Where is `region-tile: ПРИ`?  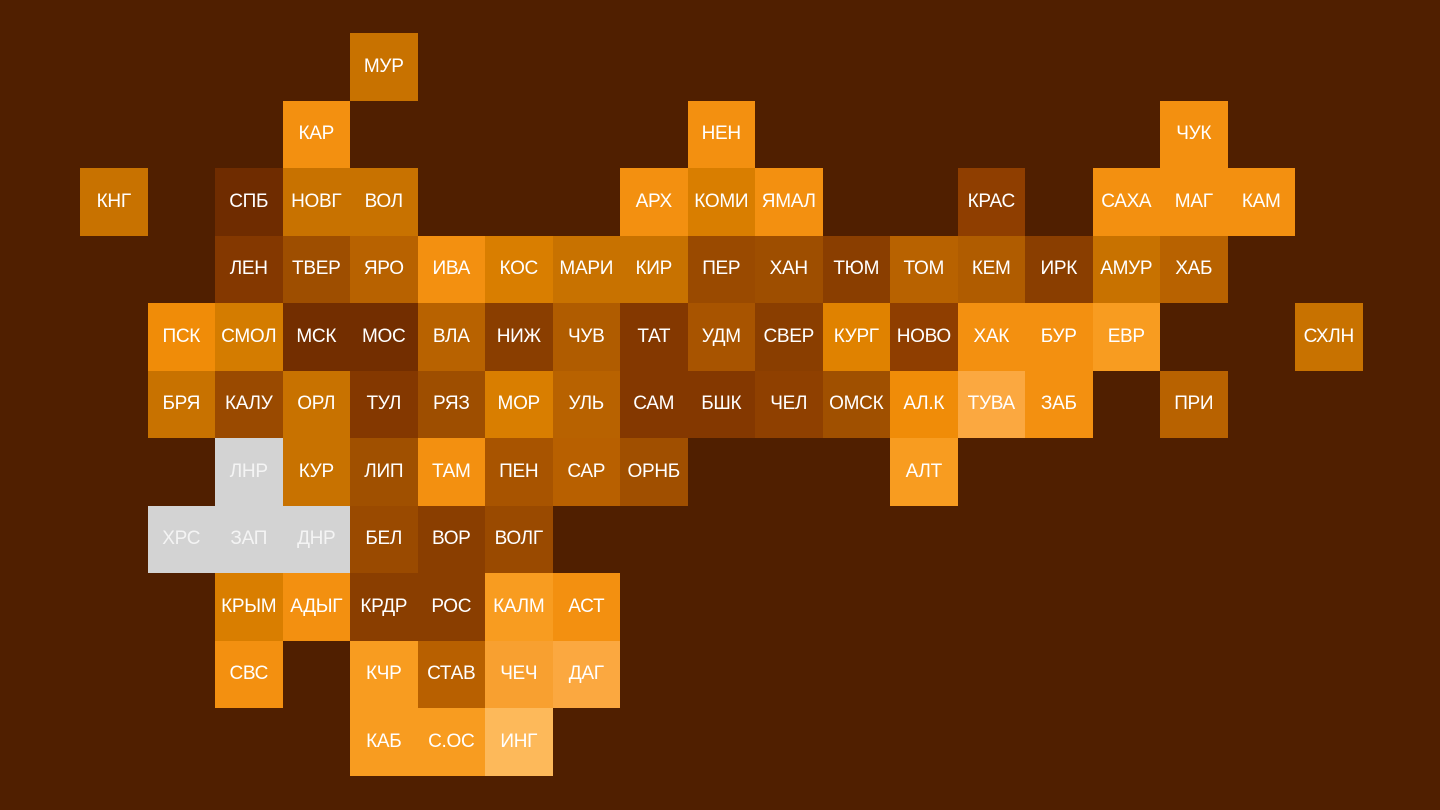 region-tile: ПРИ is located at coordinates (1194, 404).